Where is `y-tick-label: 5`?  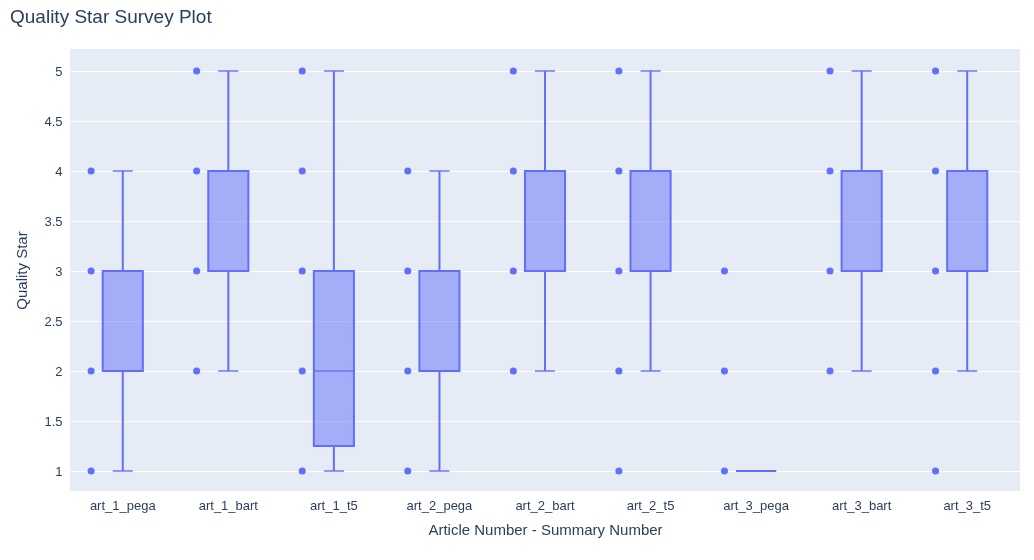
y-tick-label: 5 is located at coordinates (59, 71).